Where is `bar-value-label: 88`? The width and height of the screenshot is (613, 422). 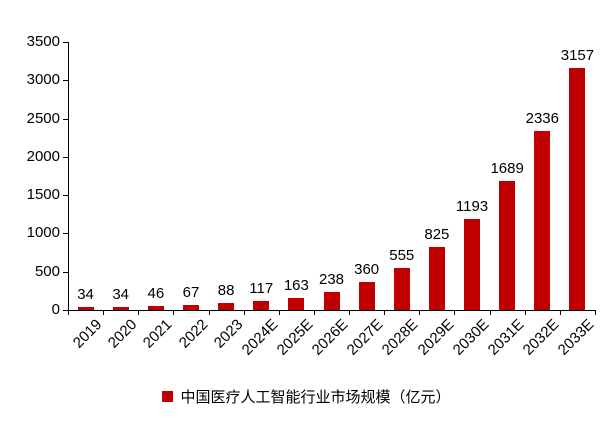
bar-value-label: 88 is located at coordinates (226, 291).